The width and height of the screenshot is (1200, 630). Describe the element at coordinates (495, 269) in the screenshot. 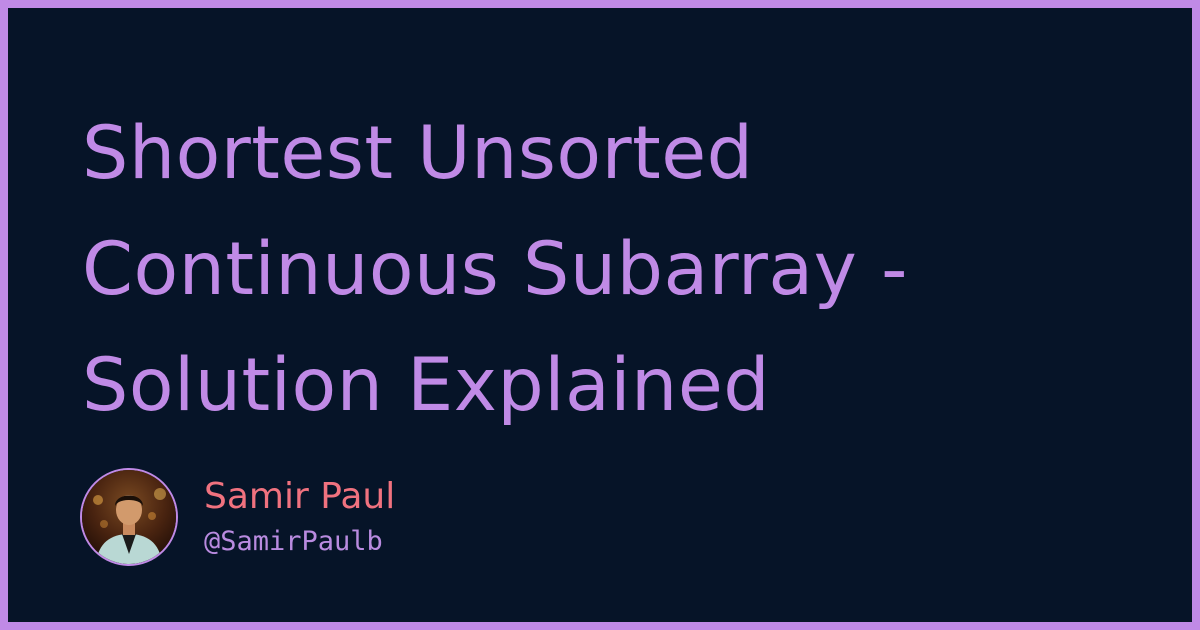

I see `title-line-2: Continuous Subarray -` at that location.